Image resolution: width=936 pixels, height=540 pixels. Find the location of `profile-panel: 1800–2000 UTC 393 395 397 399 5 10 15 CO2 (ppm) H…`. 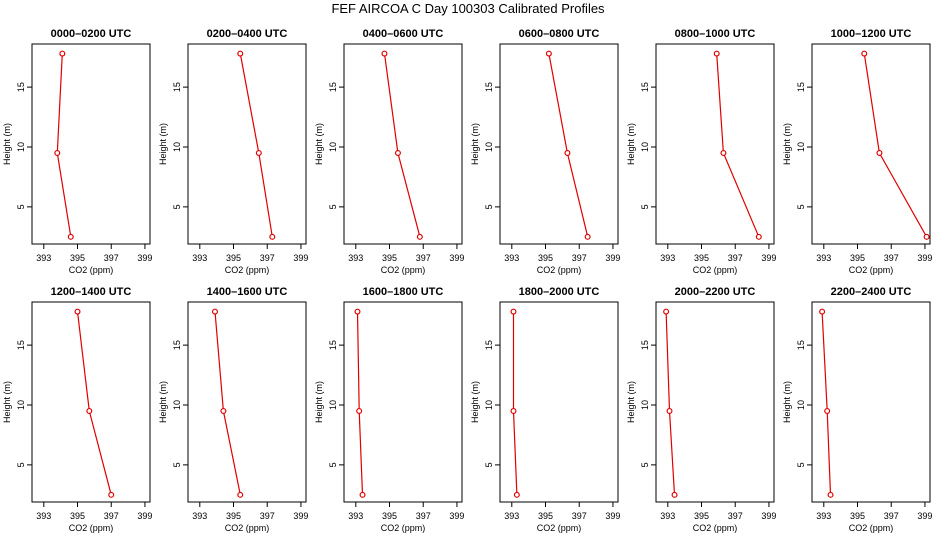

profile-panel: 1800–2000 UTC 393 395 397 399 5 10 15 CO2 (ppm) H… is located at coordinates (545, 409).